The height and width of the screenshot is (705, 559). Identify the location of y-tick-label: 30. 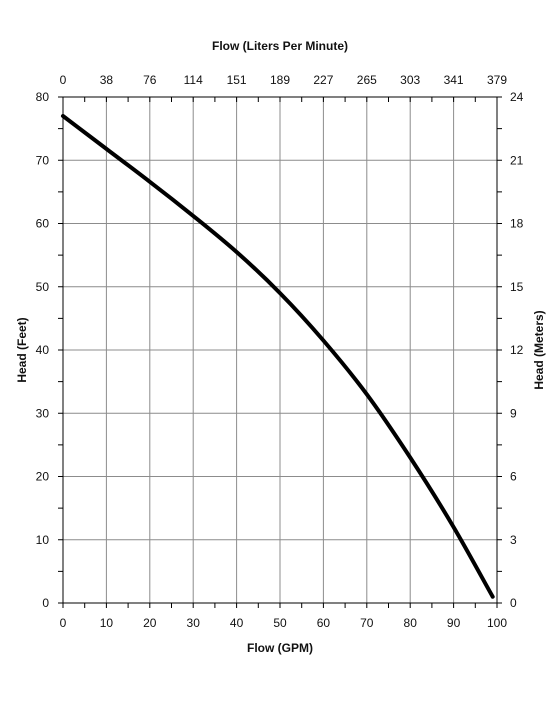
(43, 413).